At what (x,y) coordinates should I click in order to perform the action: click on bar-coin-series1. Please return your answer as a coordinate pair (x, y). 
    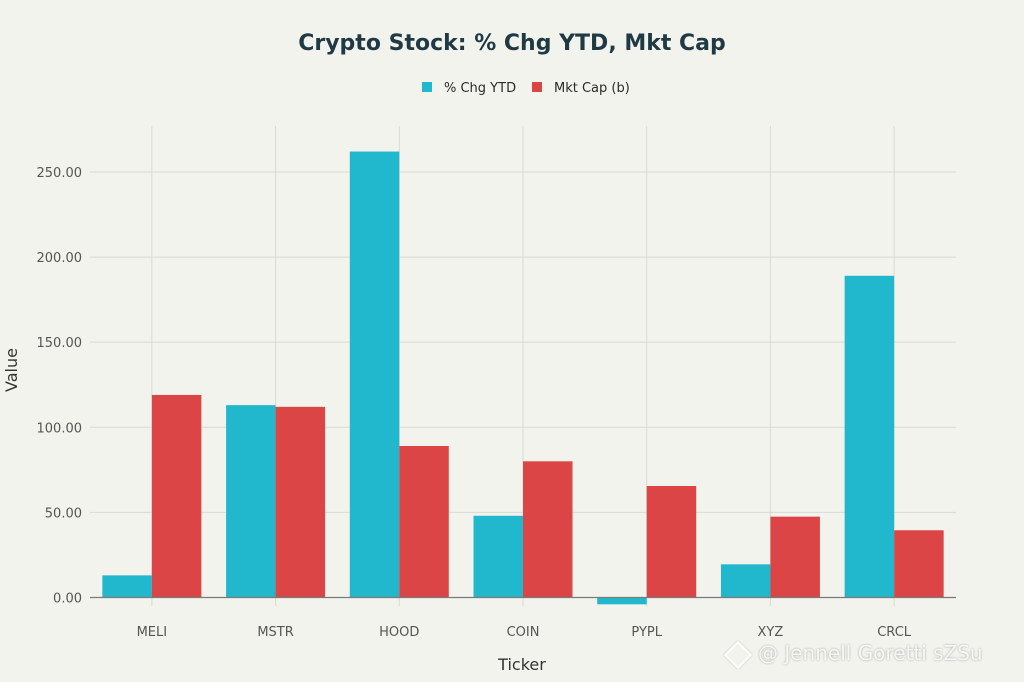
    Looking at the image, I should click on (498, 556).